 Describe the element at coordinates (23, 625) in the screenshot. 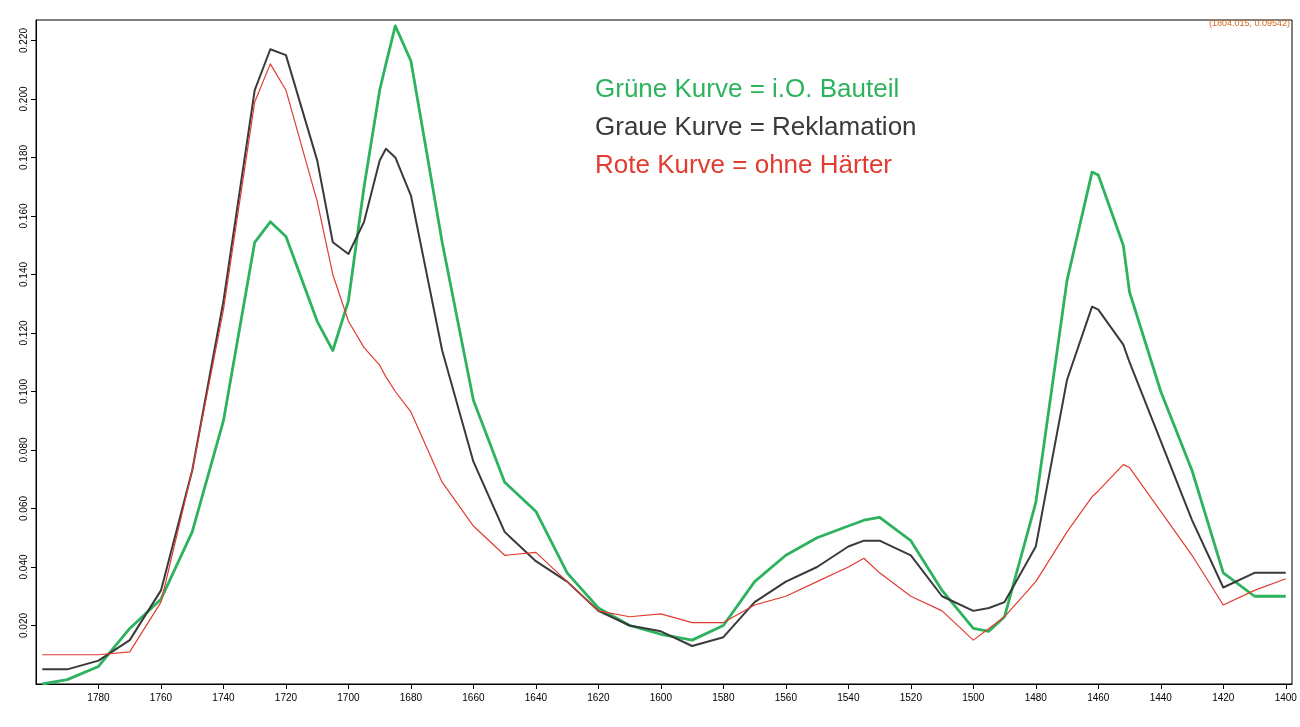

I see `y-tick-label: 0.020` at that location.